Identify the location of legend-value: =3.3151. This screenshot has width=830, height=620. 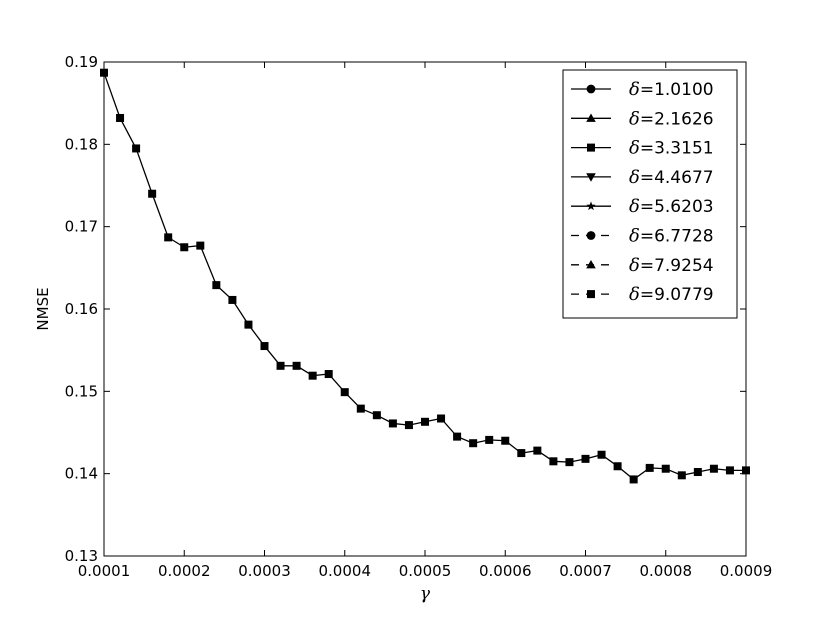
(677, 149).